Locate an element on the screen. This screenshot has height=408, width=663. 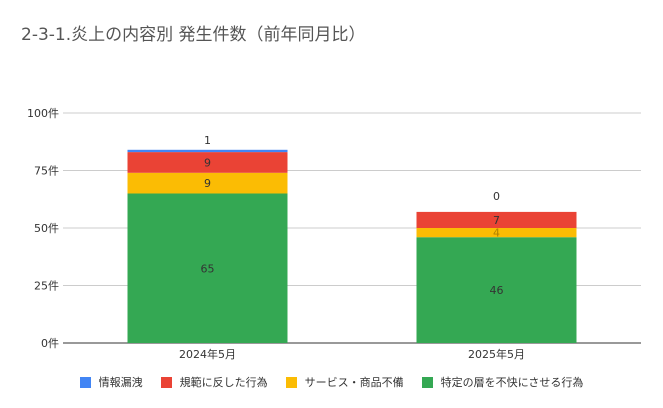
data-label: 1 is located at coordinates (207, 140).